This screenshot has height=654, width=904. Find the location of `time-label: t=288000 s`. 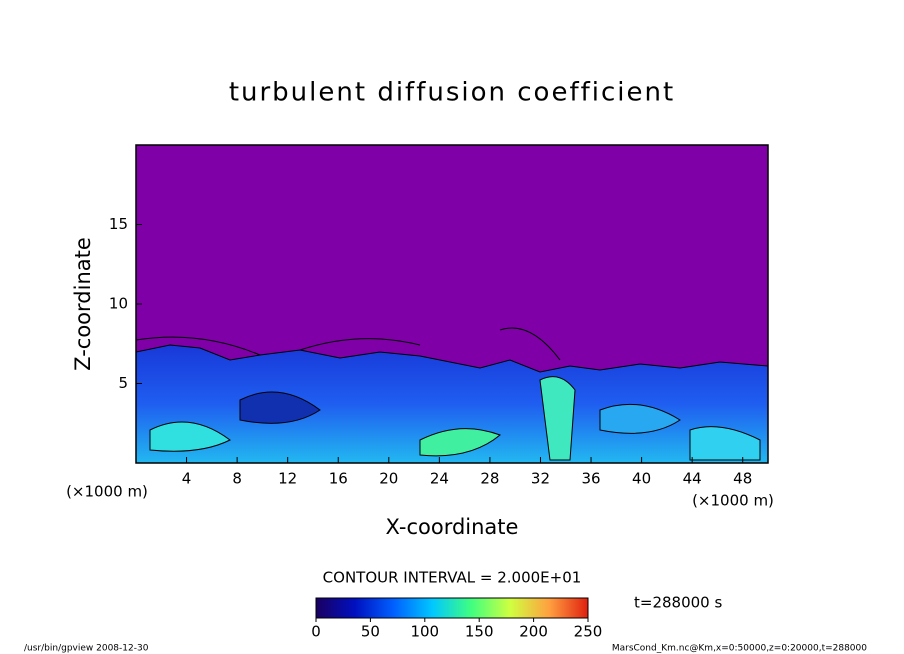

time-label: t=288000 s is located at coordinates (678, 603).